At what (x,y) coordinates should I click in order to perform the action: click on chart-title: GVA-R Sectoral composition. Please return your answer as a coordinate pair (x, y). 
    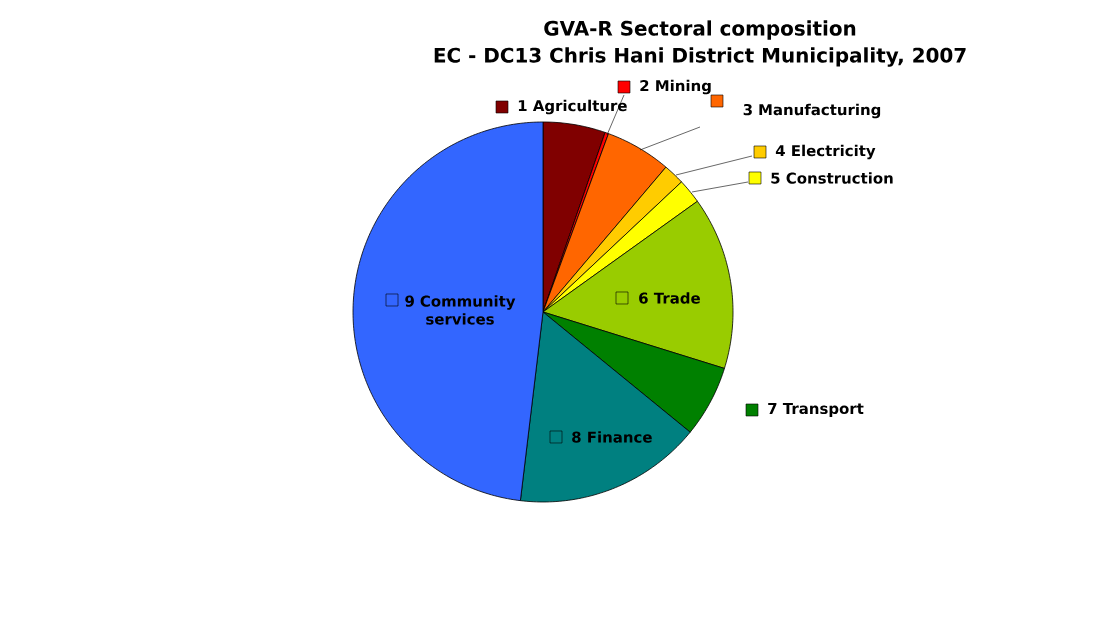
    Looking at the image, I should click on (700, 30).